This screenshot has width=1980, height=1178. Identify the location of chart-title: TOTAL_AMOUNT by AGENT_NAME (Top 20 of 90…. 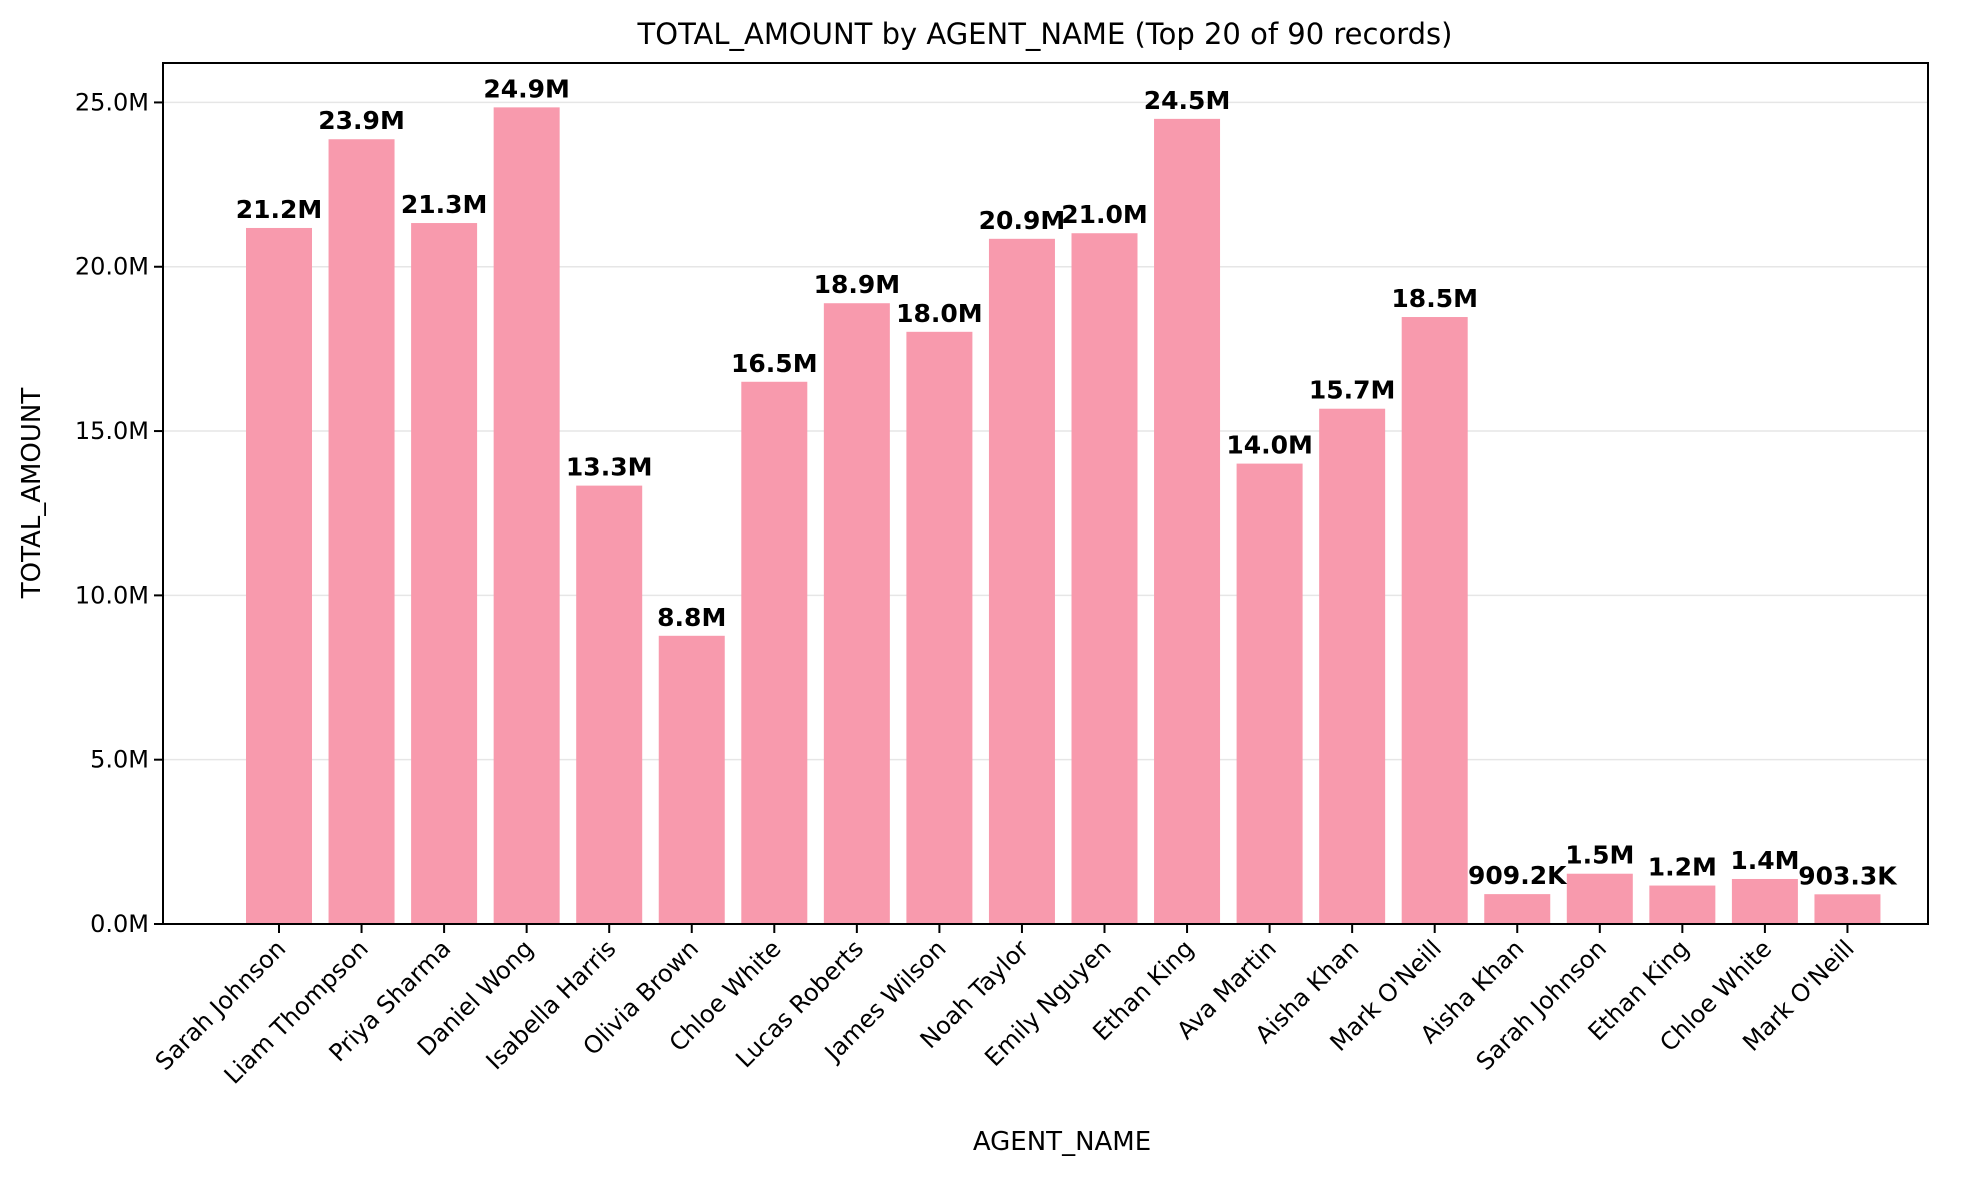
(1045, 34).